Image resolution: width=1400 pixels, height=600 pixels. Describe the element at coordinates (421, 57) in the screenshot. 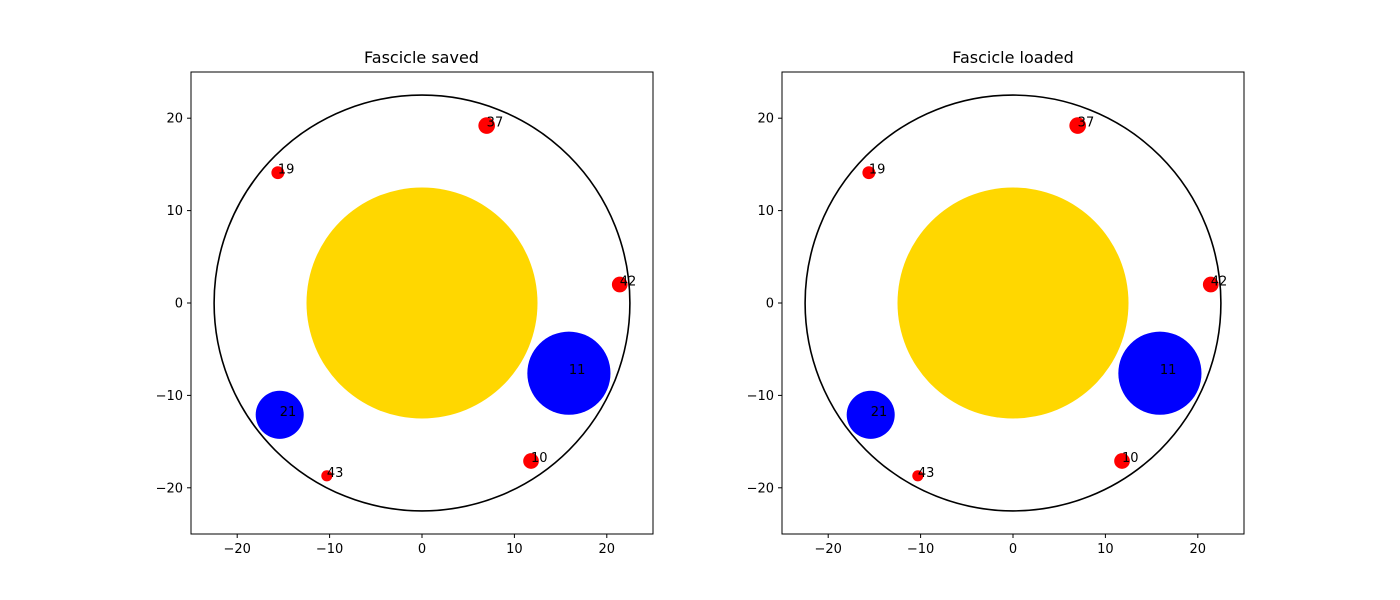

I see `chart-title: Fascicle saved` at that location.